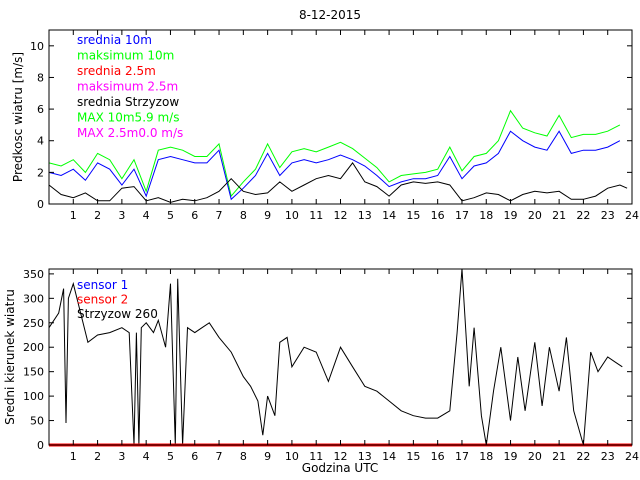  What do you see at coordinates (18, 117) in the screenshot?
I see `wind-speed-ylabel: Predkosc wiatru [m/s]` at bounding box center [18, 117].